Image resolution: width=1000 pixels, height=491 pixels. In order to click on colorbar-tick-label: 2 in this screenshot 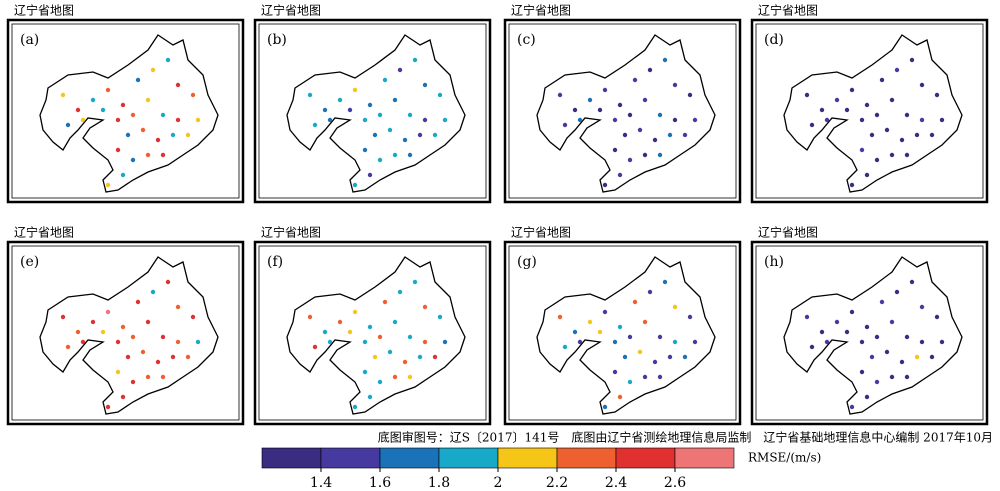, I will do `click(498, 483)`.